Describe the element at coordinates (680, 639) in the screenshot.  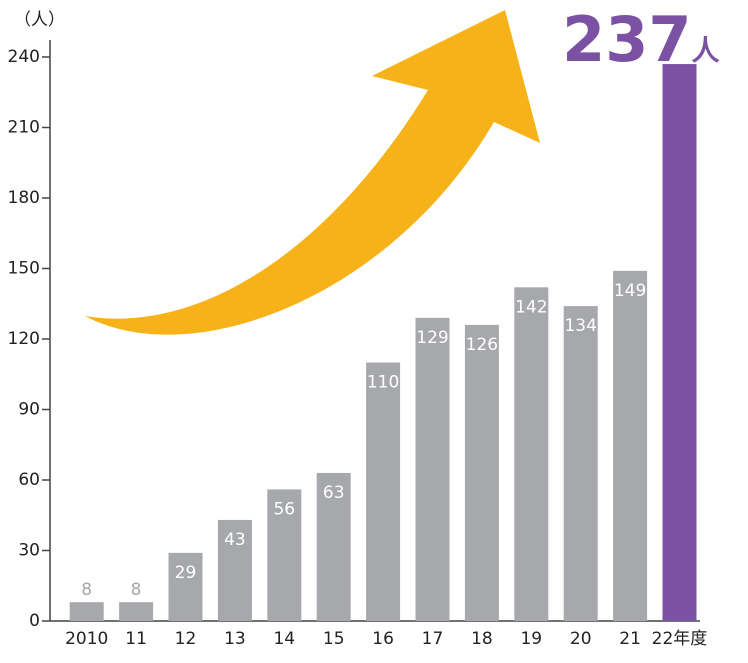
I see `x-tick-label: 22年度` at that location.